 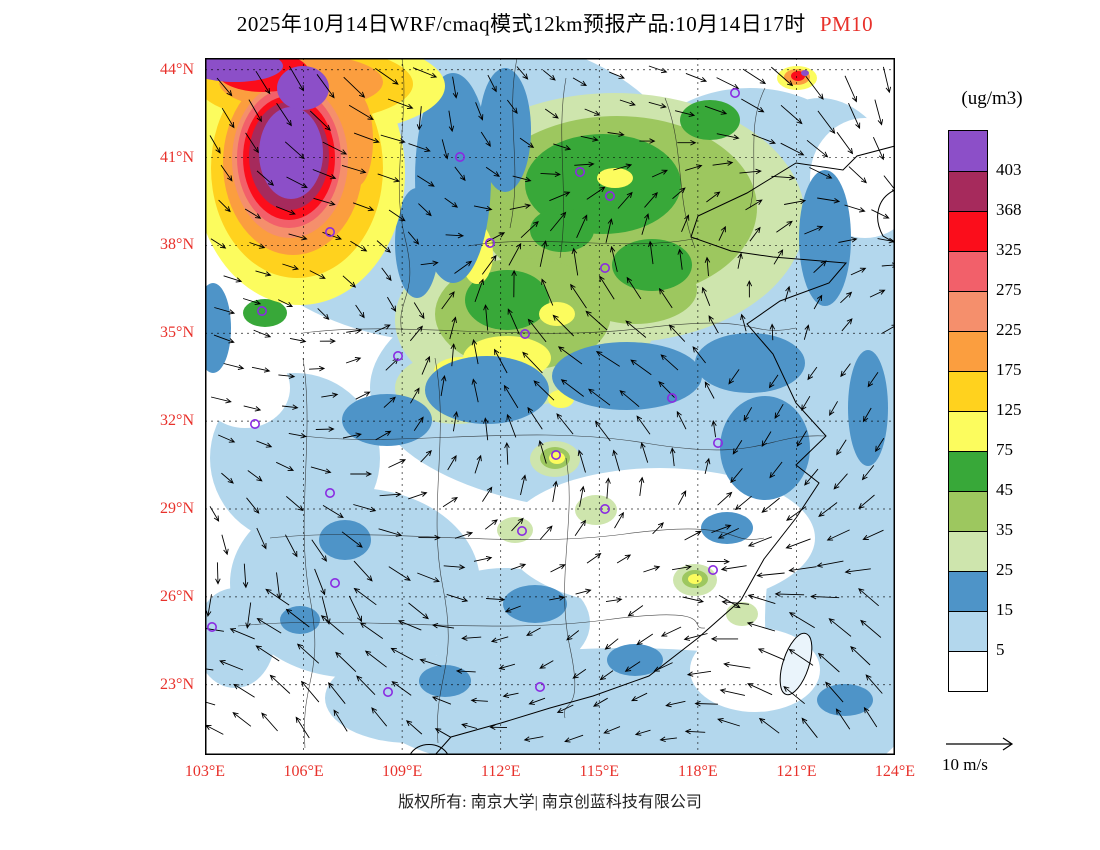 I want to click on lat-label: 35°N, so click(x=177, y=333).